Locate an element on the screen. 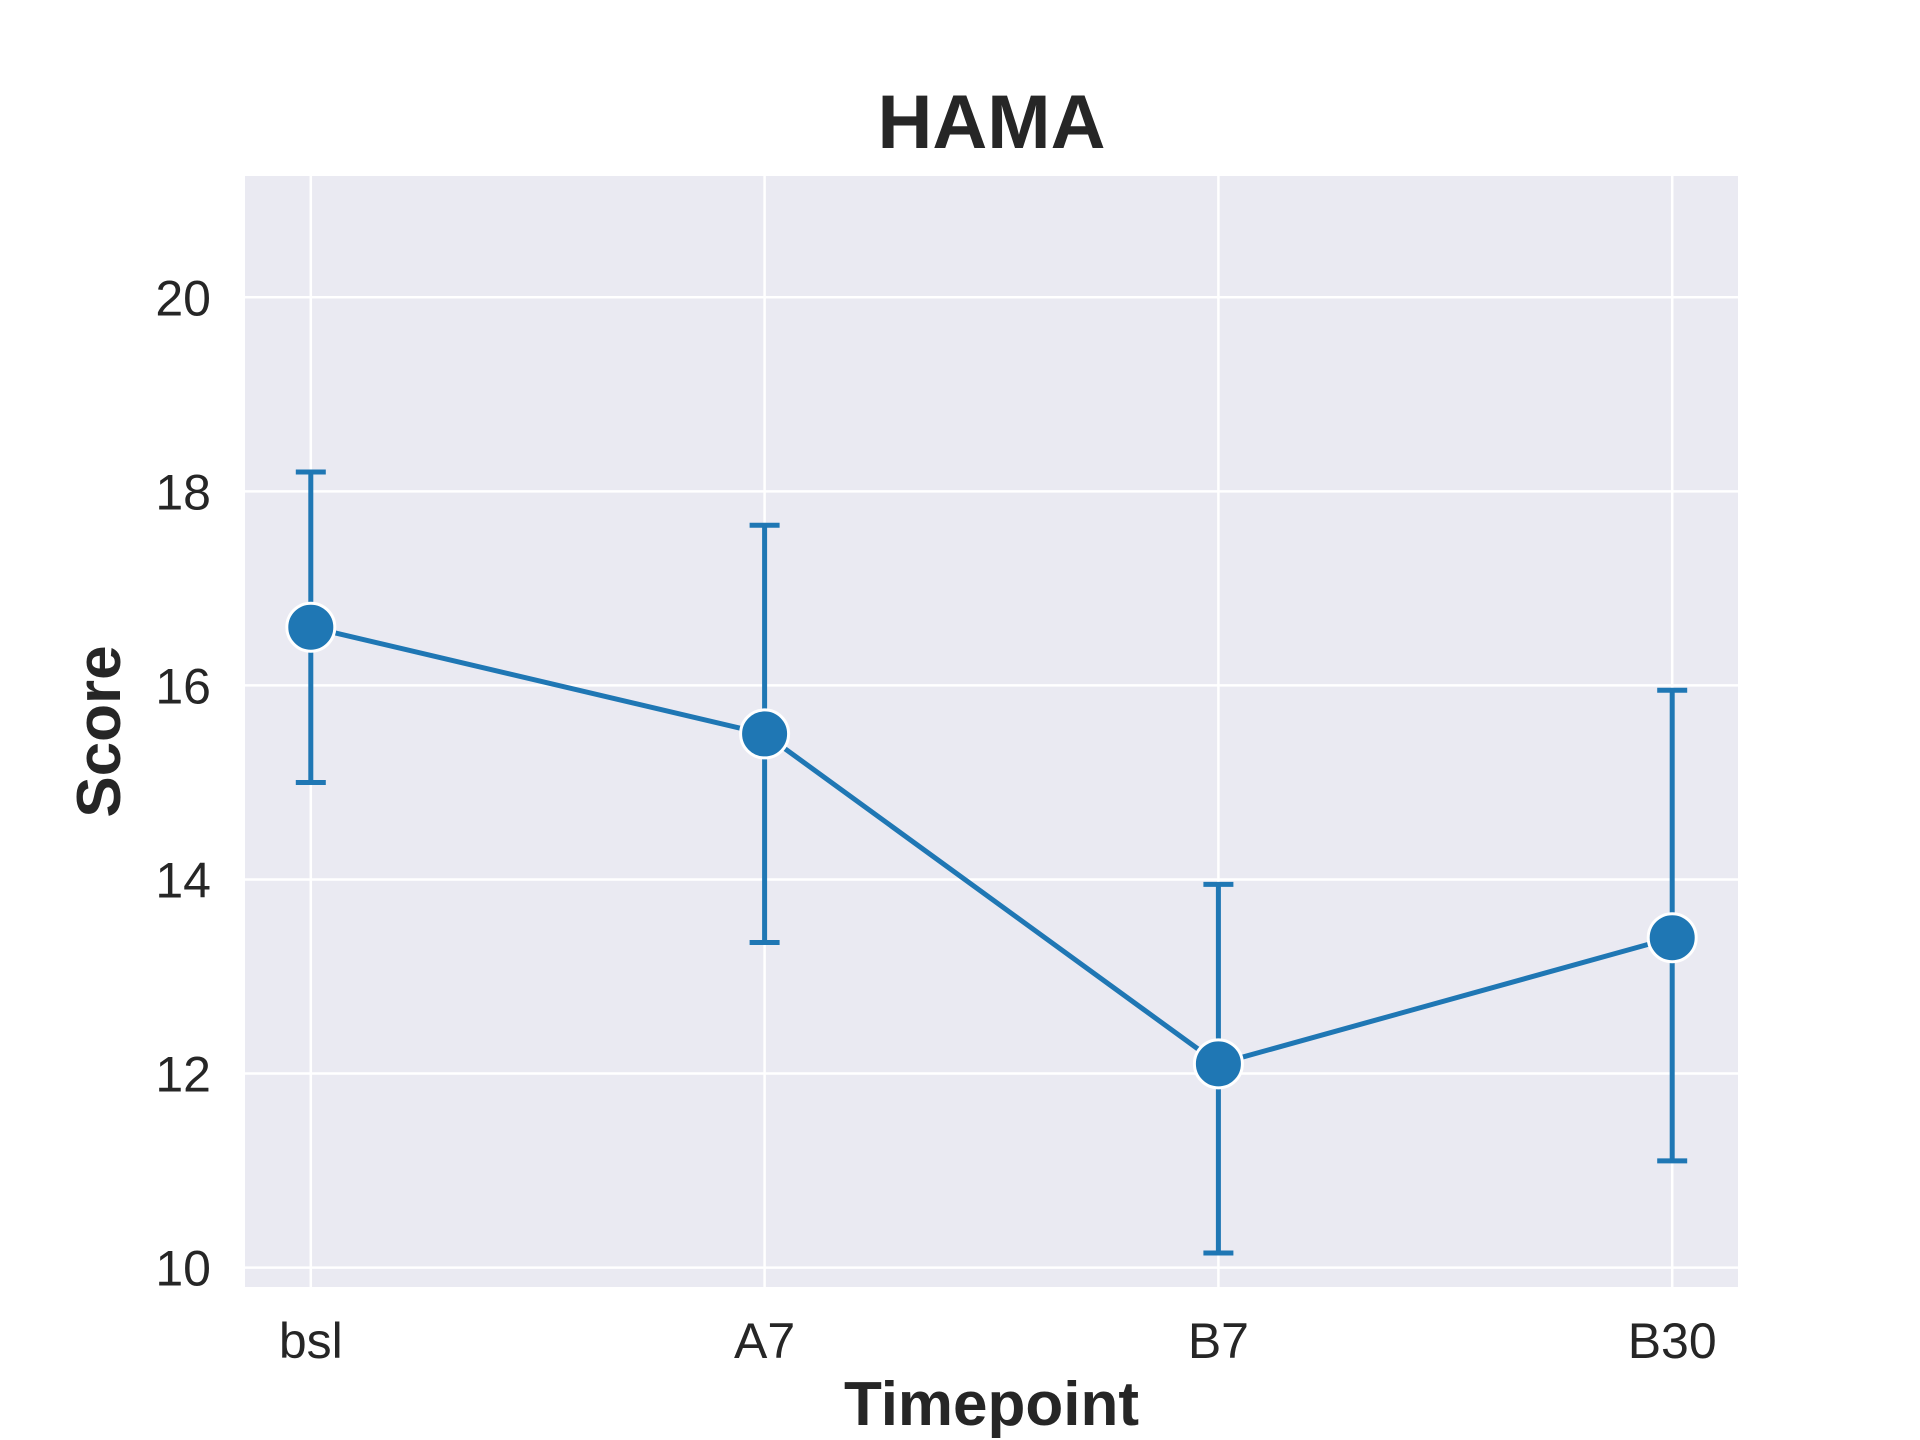 The height and width of the screenshot is (1440, 1920). y-tick-label: 16 is located at coordinates (183, 686).